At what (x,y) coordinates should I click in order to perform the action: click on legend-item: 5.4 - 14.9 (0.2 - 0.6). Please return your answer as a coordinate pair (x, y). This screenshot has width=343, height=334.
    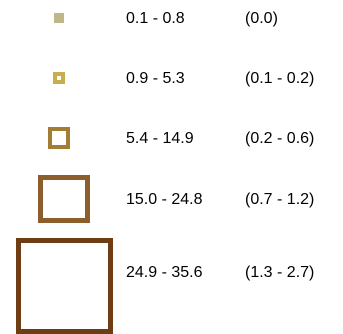
    Looking at the image, I should click on (171, 138).